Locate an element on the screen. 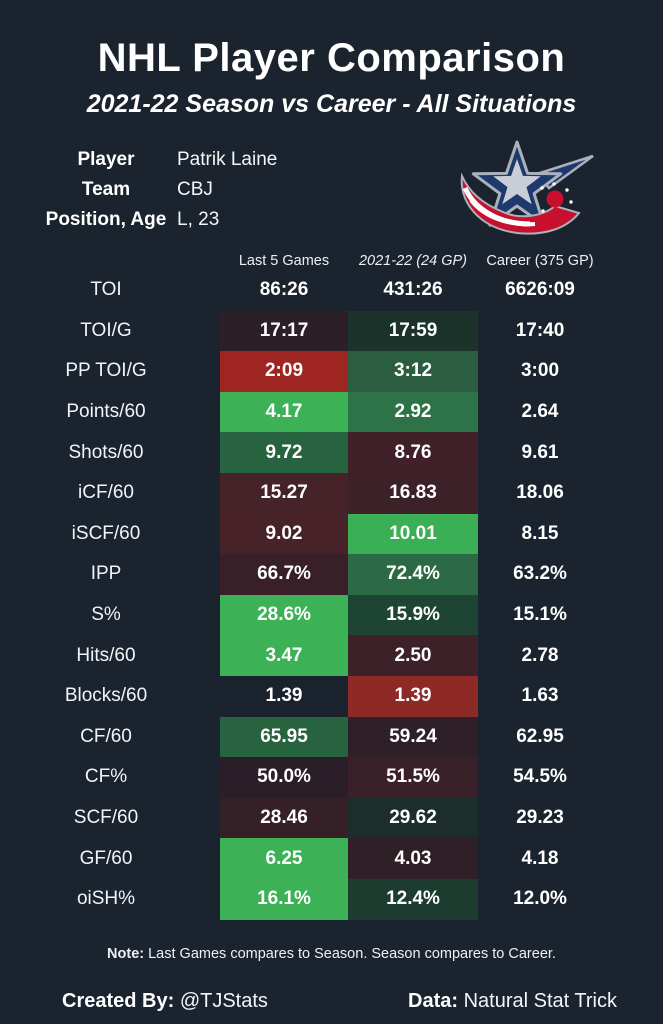 The height and width of the screenshot is (1024, 663). last5-value: 9.72 is located at coordinates (284, 452).